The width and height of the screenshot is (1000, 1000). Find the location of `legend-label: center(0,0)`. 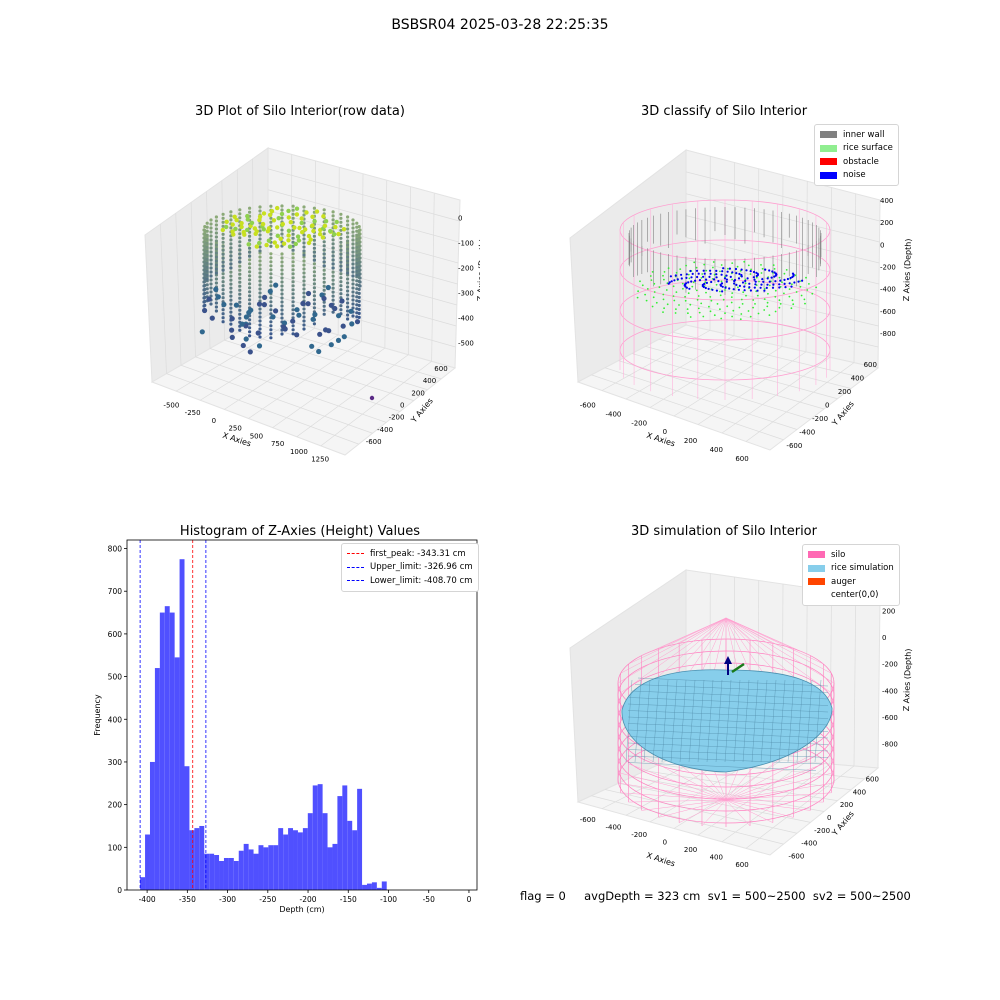

legend-label: center(0,0) is located at coordinates (855, 595).